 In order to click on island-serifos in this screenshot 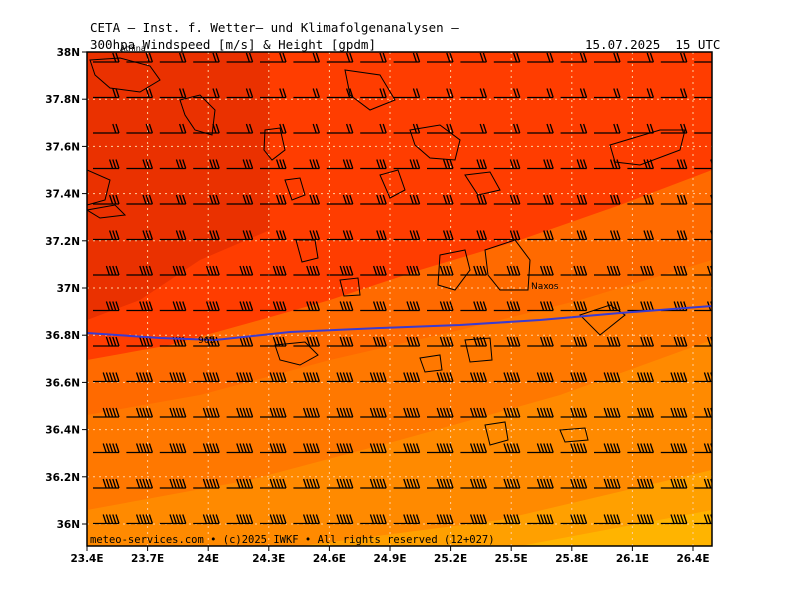, I will do `click(295, 189)`.